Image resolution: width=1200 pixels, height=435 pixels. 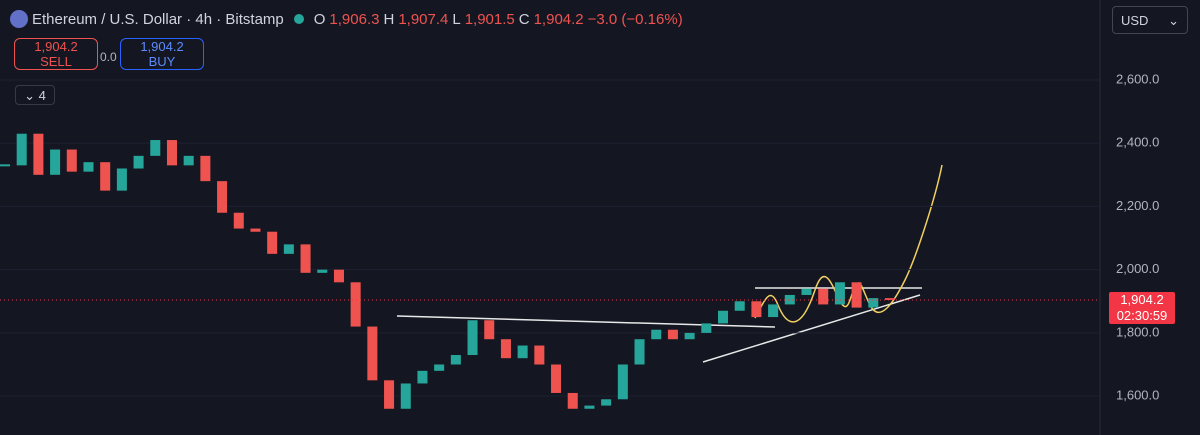 I want to click on close: 1,904.2, so click(x=558, y=19).